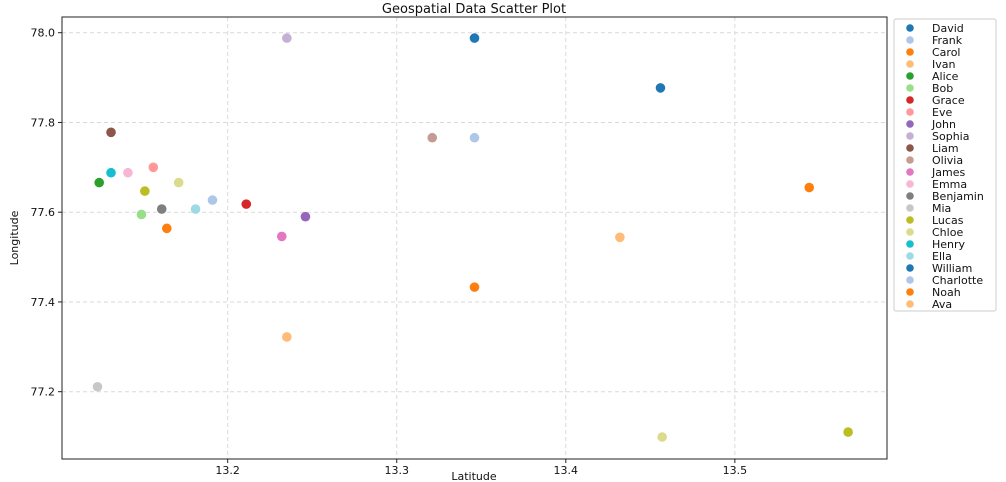 This screenshot has height=482, width=1006. Describe the element at coordinates (957, 280) in the screenshot. I see `legend-label-charlotte: Charlotte` at that location.